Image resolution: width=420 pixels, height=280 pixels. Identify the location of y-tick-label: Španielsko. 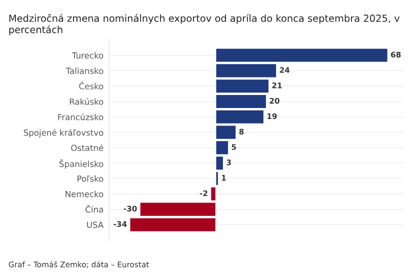
(82, 164).